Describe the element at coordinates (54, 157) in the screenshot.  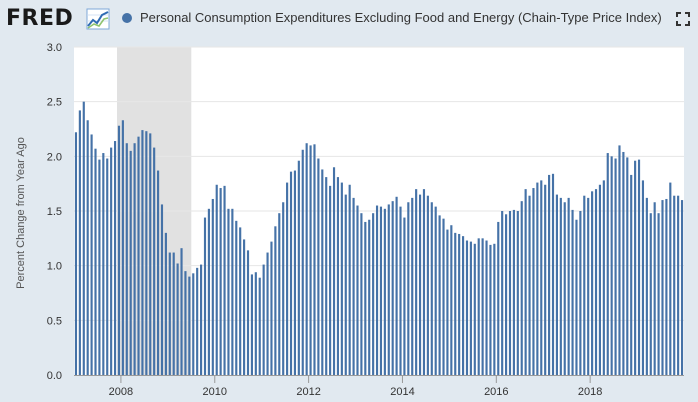
I see `y-tick-label: 2.0` at that location.